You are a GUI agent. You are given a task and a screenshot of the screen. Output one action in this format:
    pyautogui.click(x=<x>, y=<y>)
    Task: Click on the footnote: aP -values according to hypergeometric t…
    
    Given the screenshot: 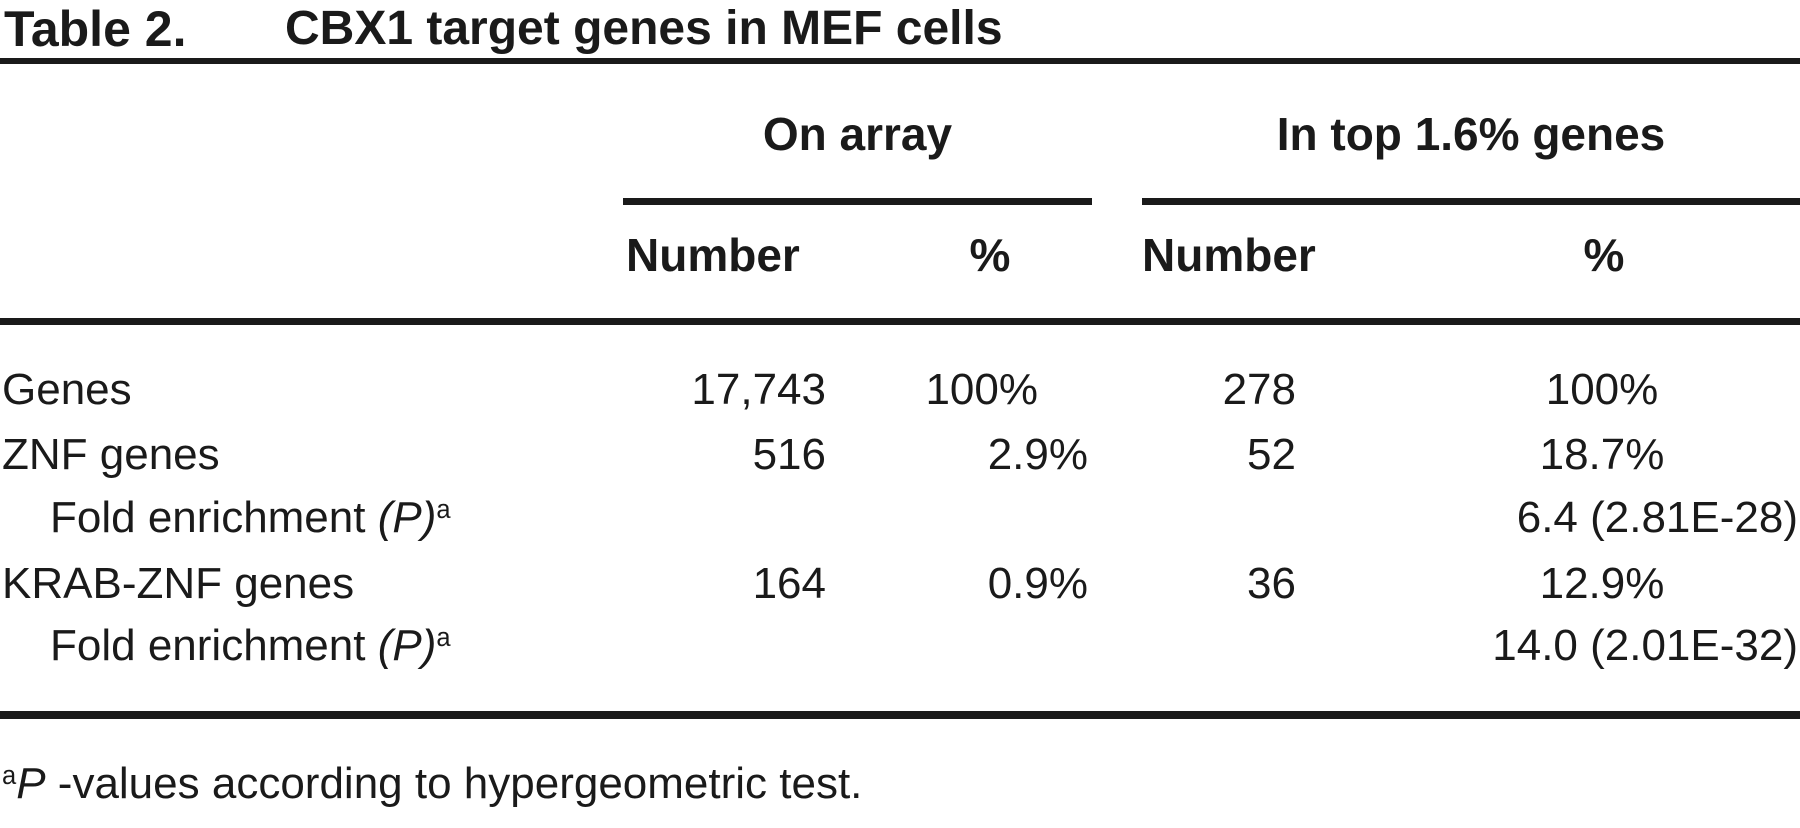 What is the action you would take?
    pyautogui.click(x=432, y=787)
    